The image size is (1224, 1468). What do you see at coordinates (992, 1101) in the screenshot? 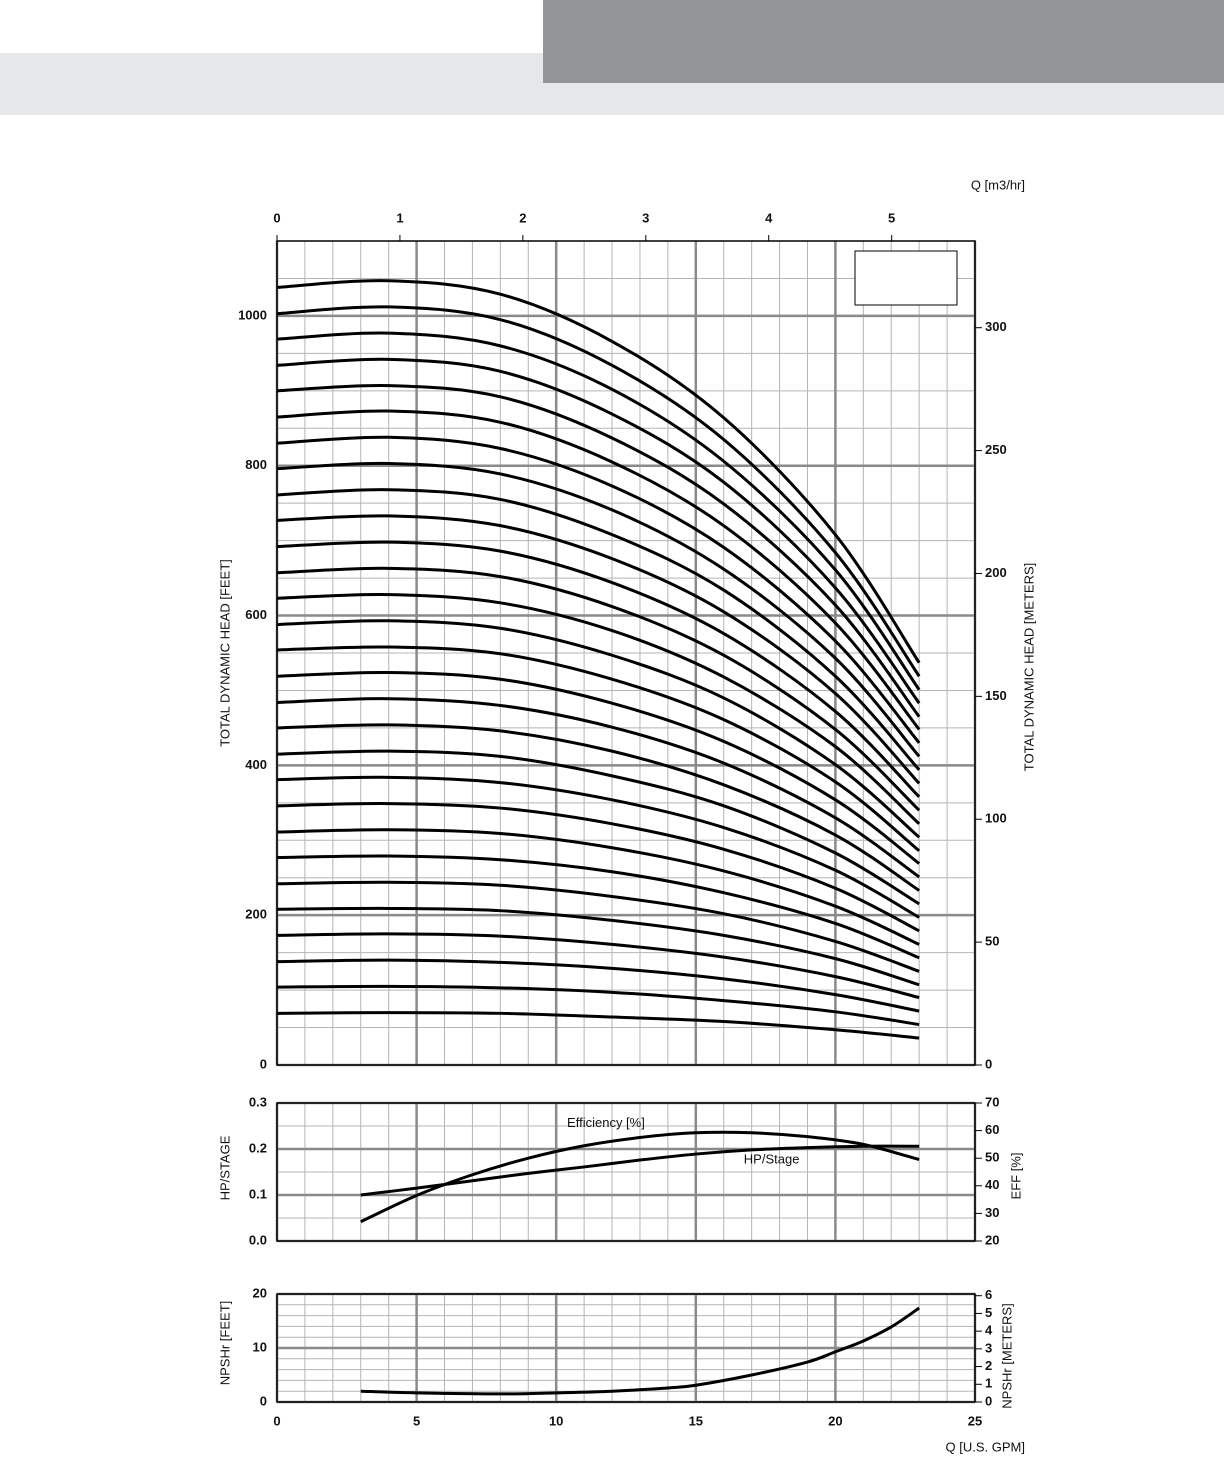
I see `y2-tick-label: 70` at bounding box center [992, 1101].